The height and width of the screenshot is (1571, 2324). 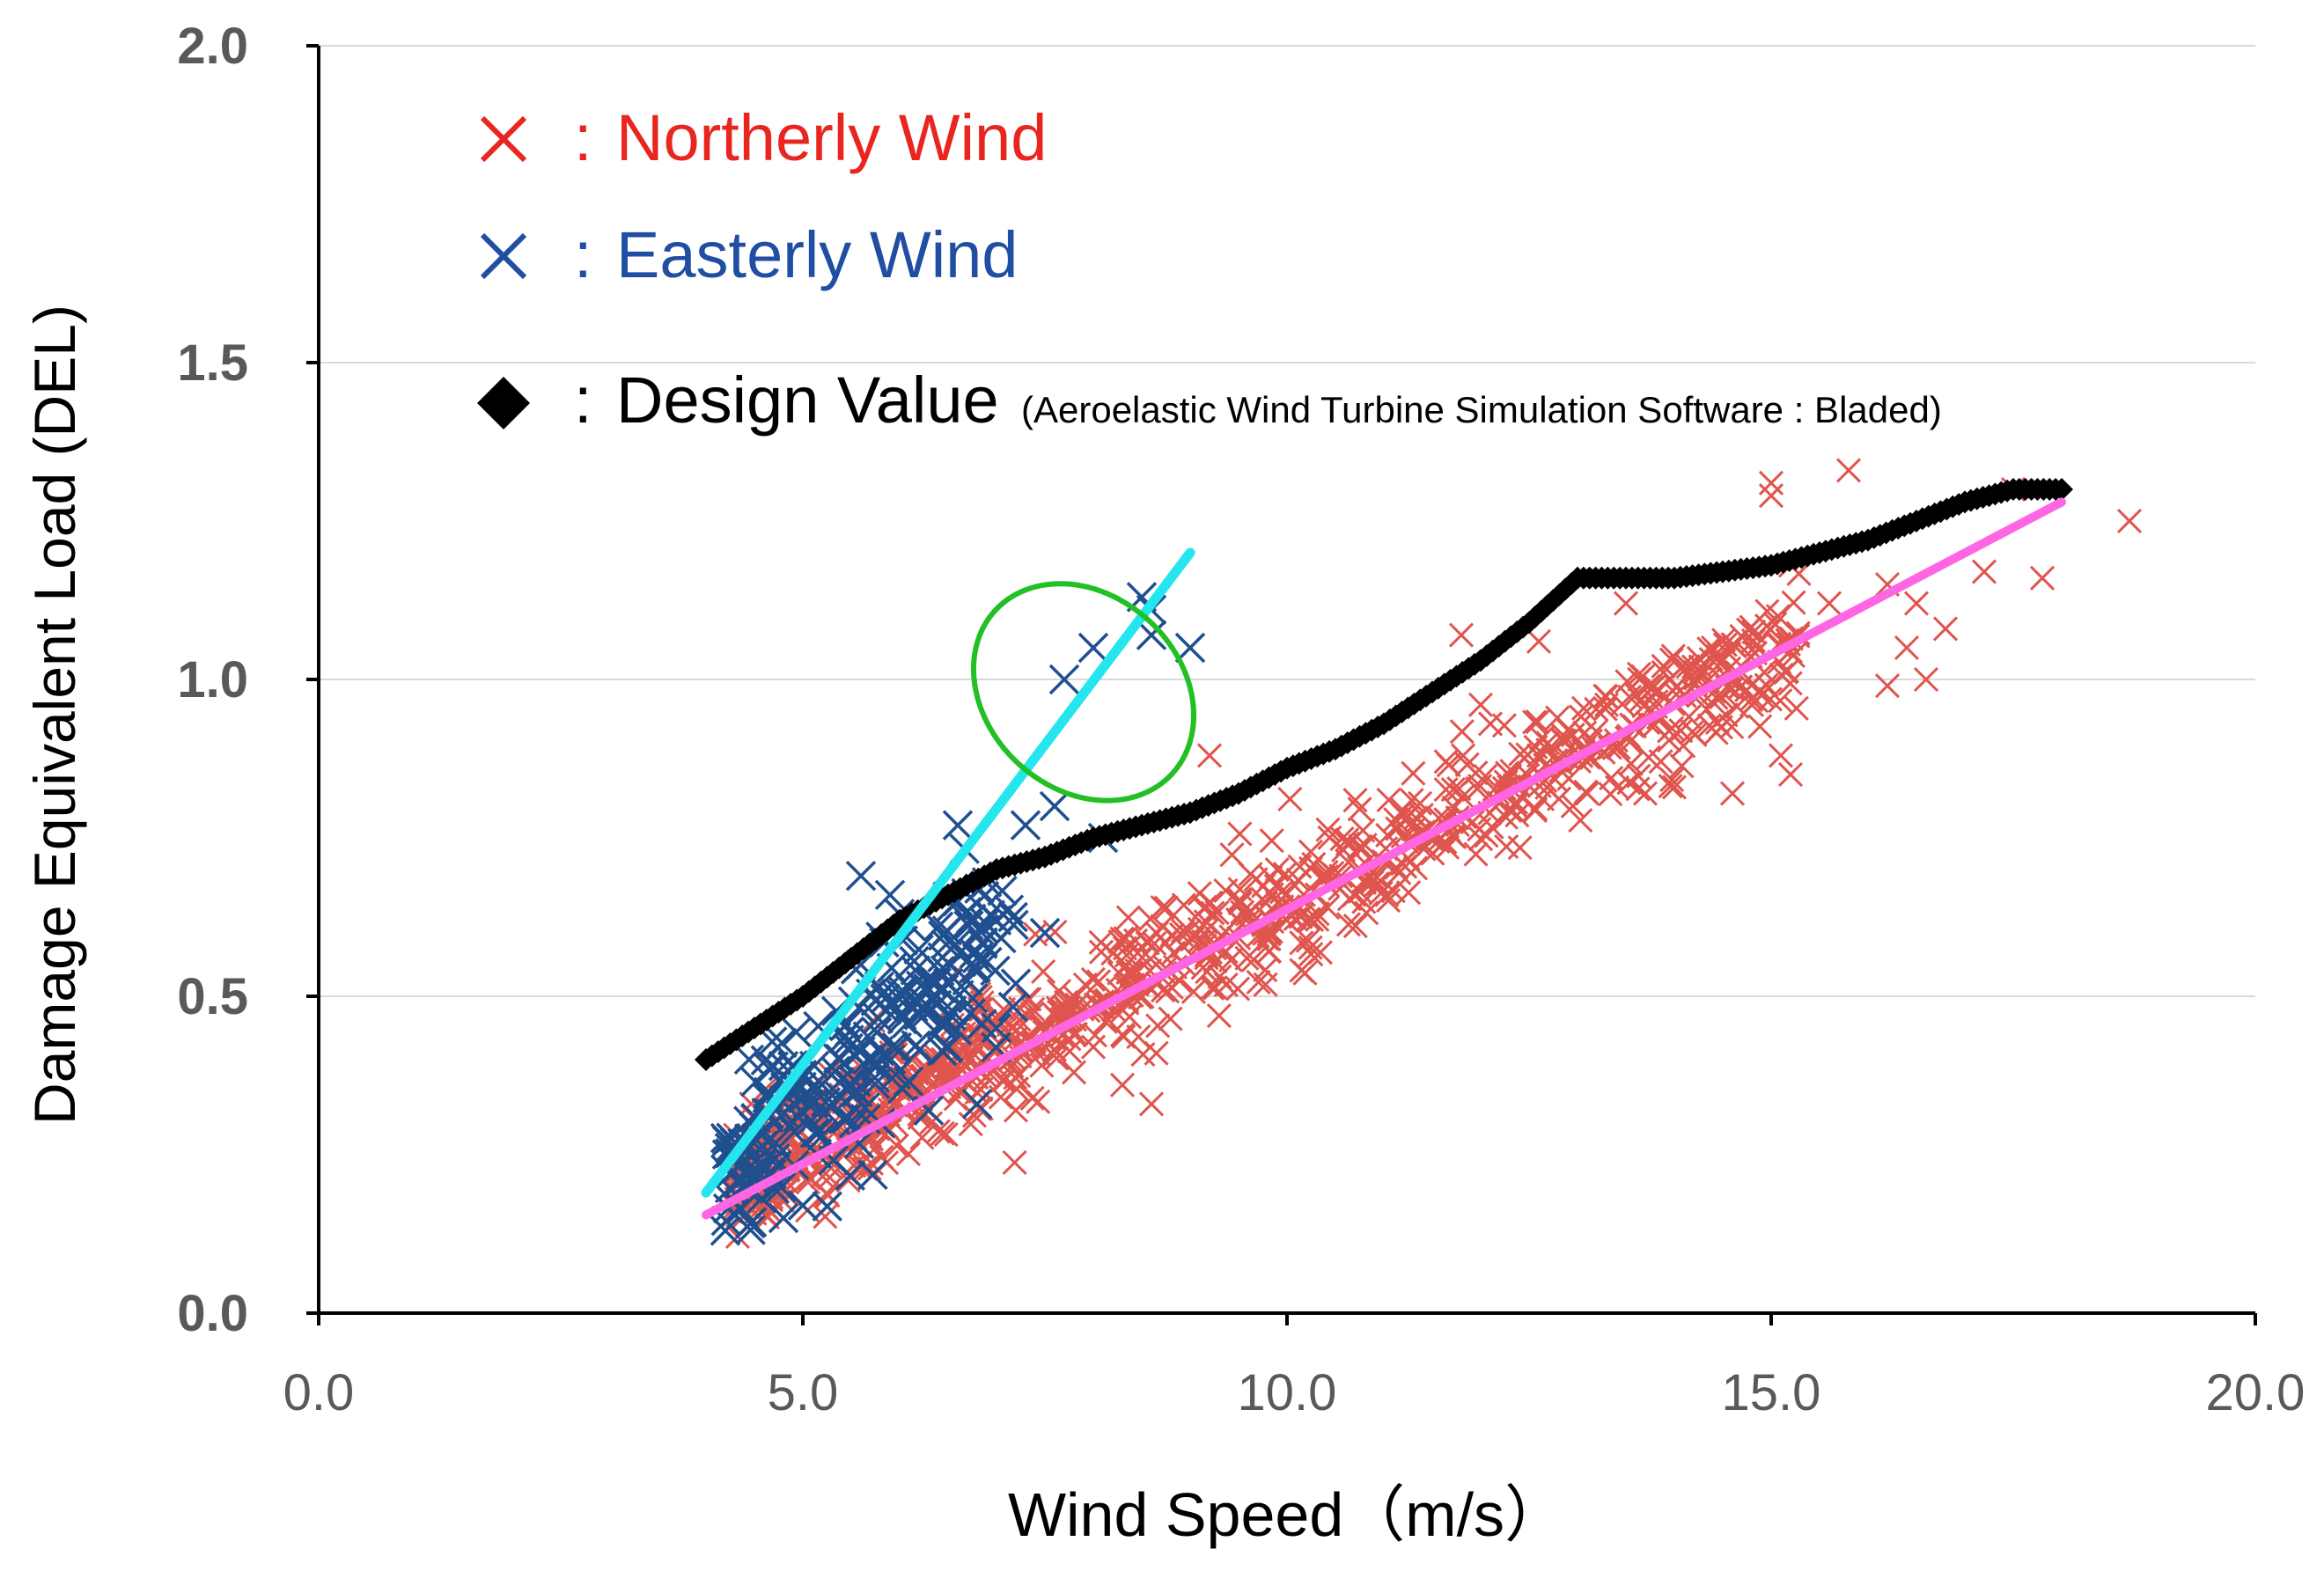 What do you see at coordinates (503, 139) in the screenshot?
I see `legend-entry-1-marker` at bounding box center [503, 139].